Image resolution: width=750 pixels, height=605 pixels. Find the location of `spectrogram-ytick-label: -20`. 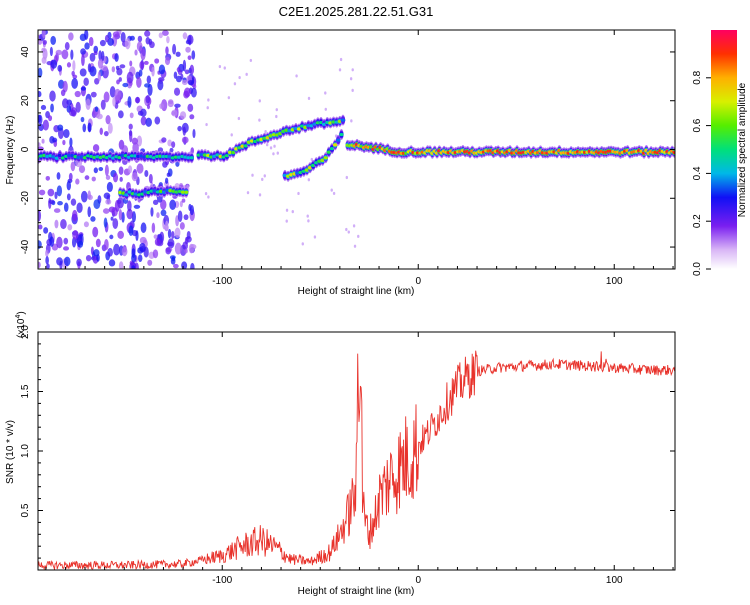

spectrogram-ytick-label: -20 is located at coordinates (25, 198).